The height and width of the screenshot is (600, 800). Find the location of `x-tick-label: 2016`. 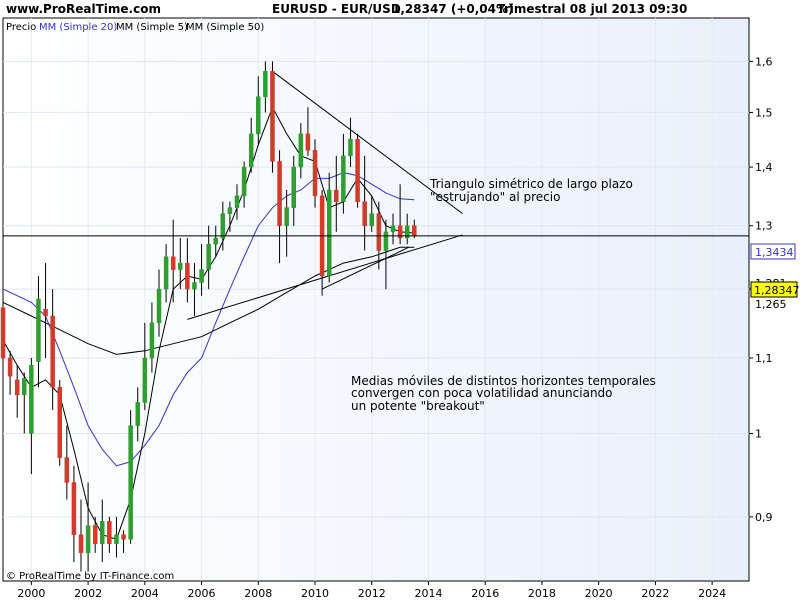

x-tick-label: 2016 is located at coordinates (485, 593).